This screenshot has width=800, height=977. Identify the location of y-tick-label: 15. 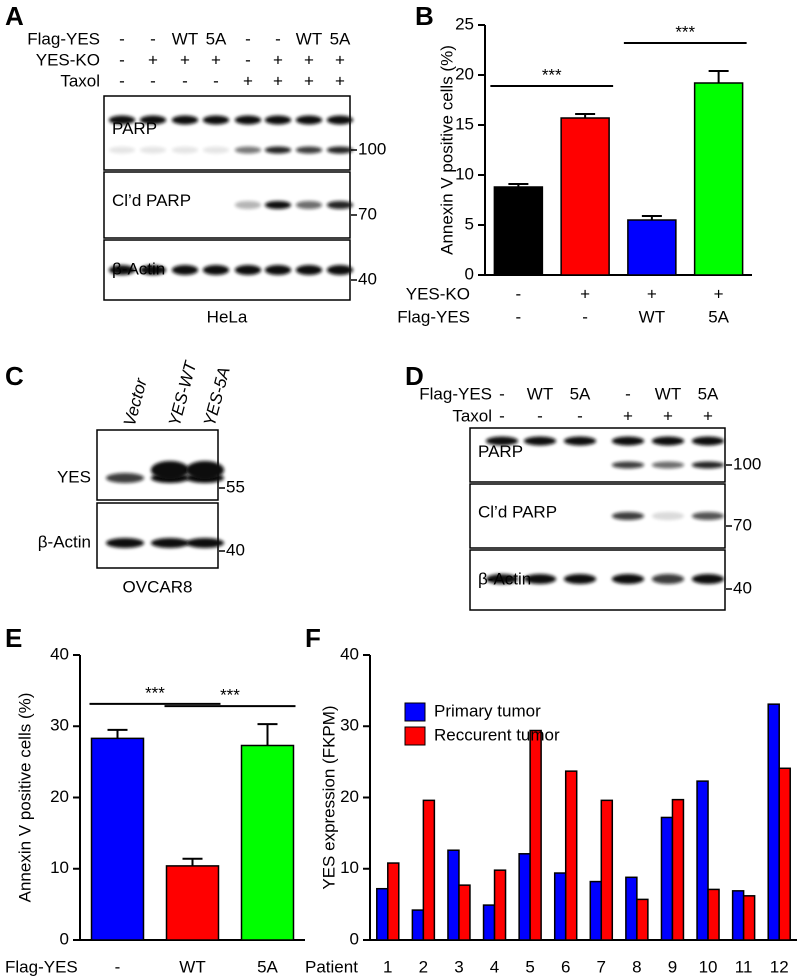
(464, 123).